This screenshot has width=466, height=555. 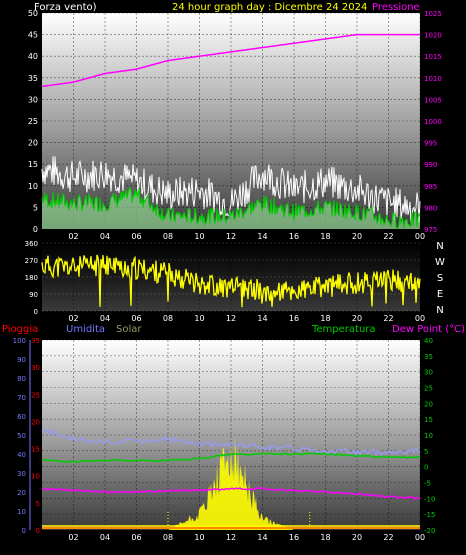 I want to click on rain-tick-label: 15, so click(x=35, y=450).